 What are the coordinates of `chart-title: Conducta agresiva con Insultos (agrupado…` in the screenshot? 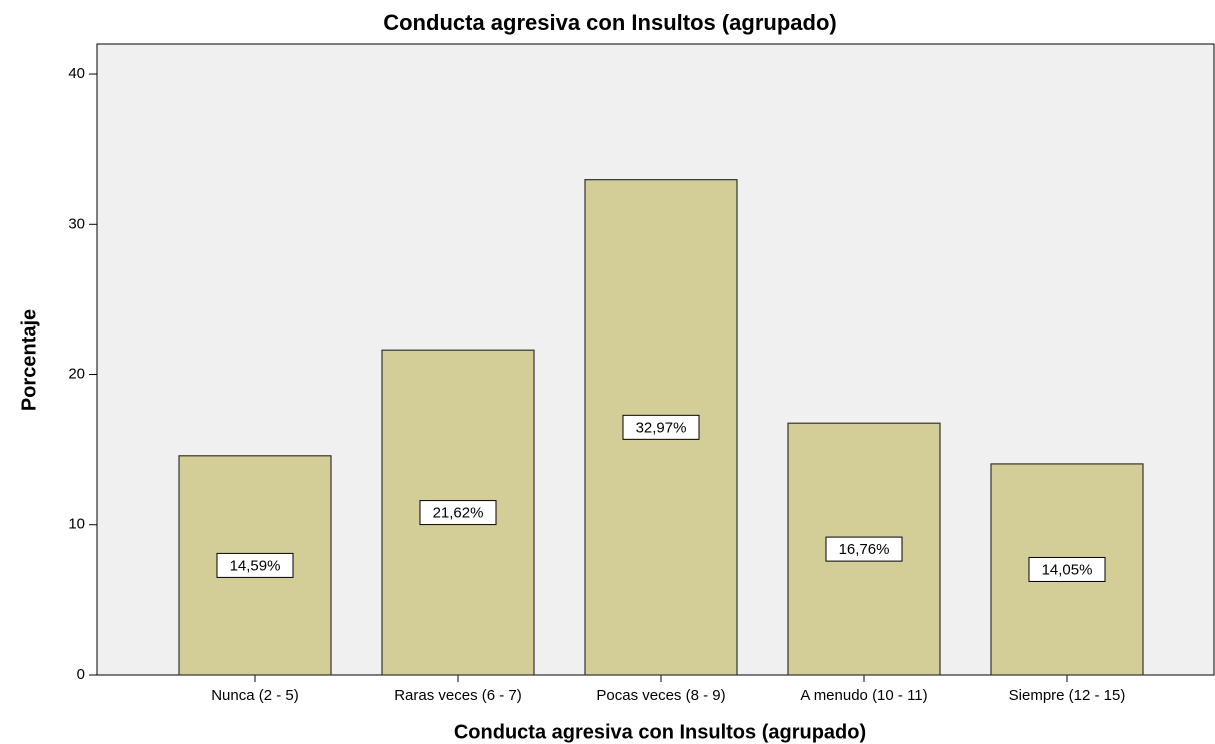 It's located at (610, 22).